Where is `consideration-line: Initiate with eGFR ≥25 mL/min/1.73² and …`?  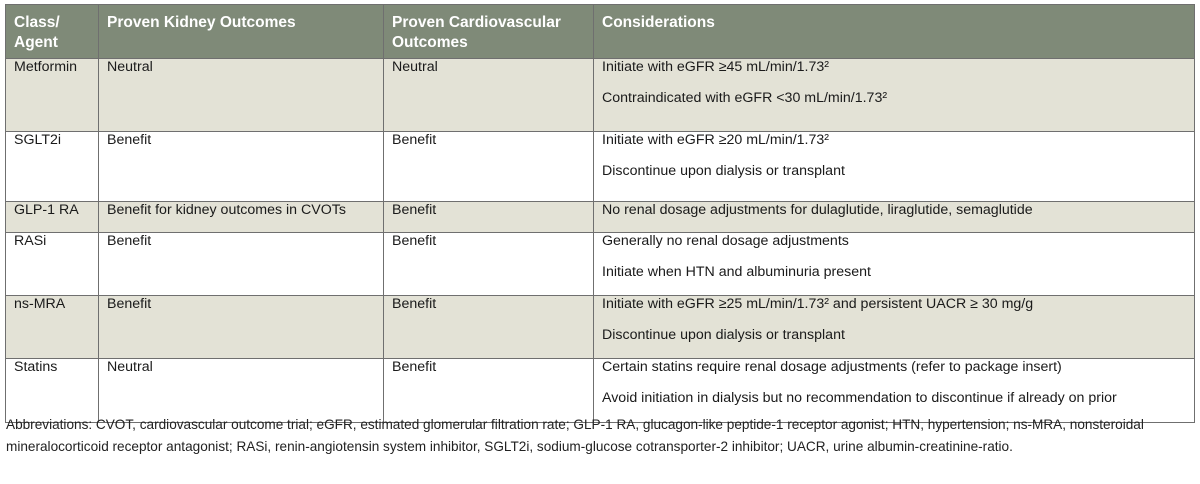
consideration-line: Initiate with eGFR ≥25 mL/min/1.73² and … is located at coordinates (818, 304).